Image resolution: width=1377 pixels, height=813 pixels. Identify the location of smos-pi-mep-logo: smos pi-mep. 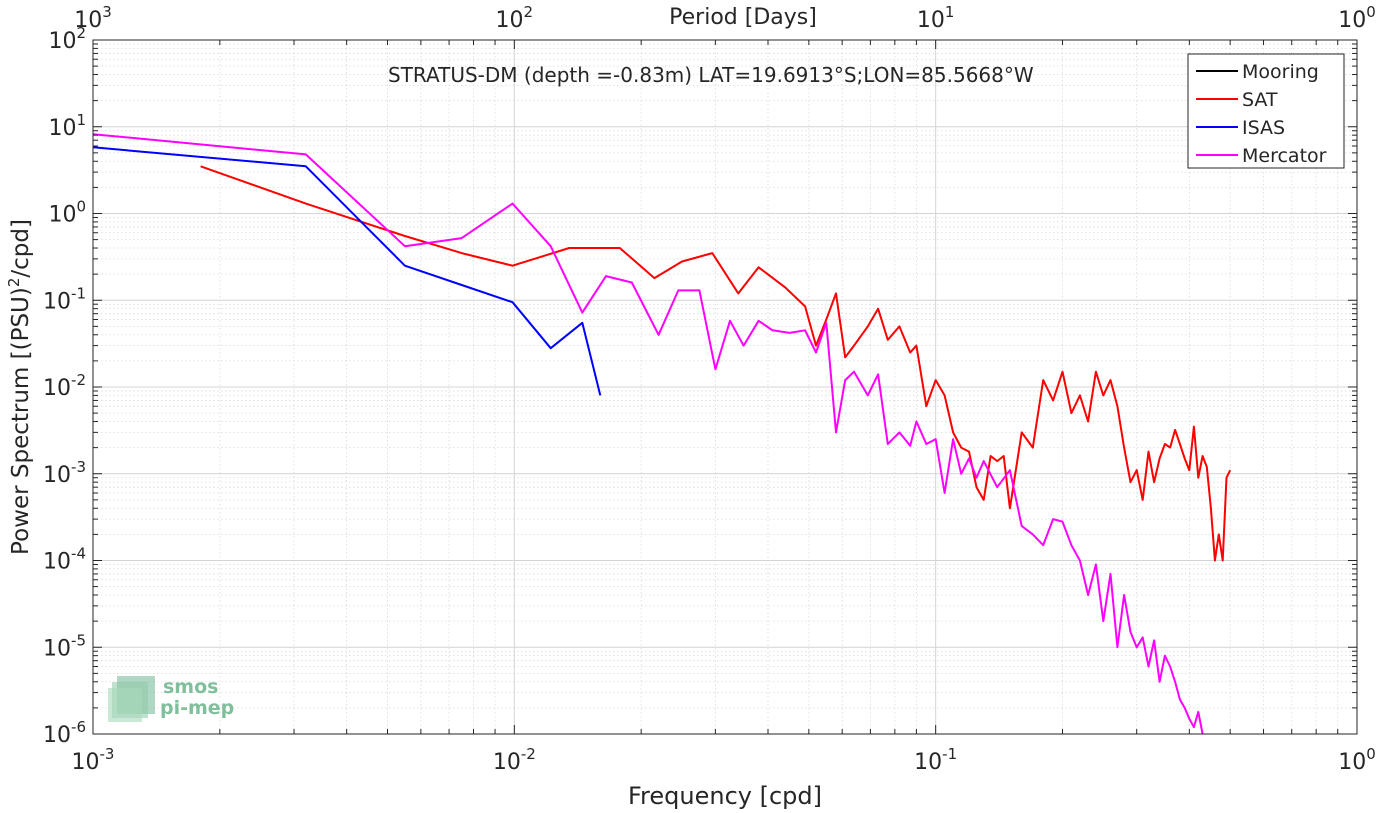
(171, 699).